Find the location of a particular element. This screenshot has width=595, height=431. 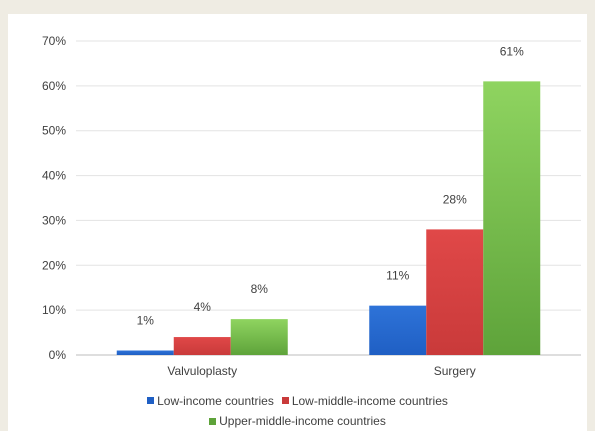

legend-label: Low-middle-income countries is located at coordinates (369, 400).